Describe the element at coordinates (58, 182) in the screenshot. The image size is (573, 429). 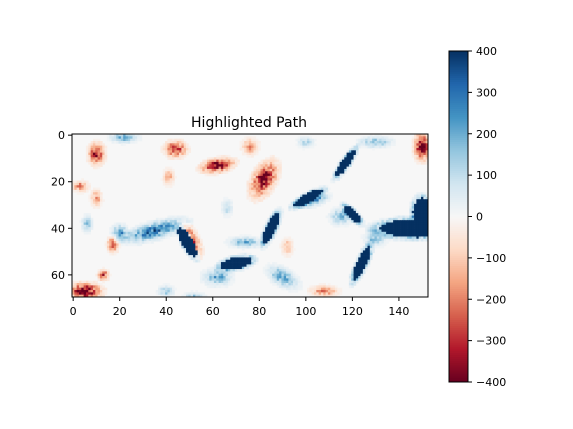
I see `y-tick-label: 20` at that location.